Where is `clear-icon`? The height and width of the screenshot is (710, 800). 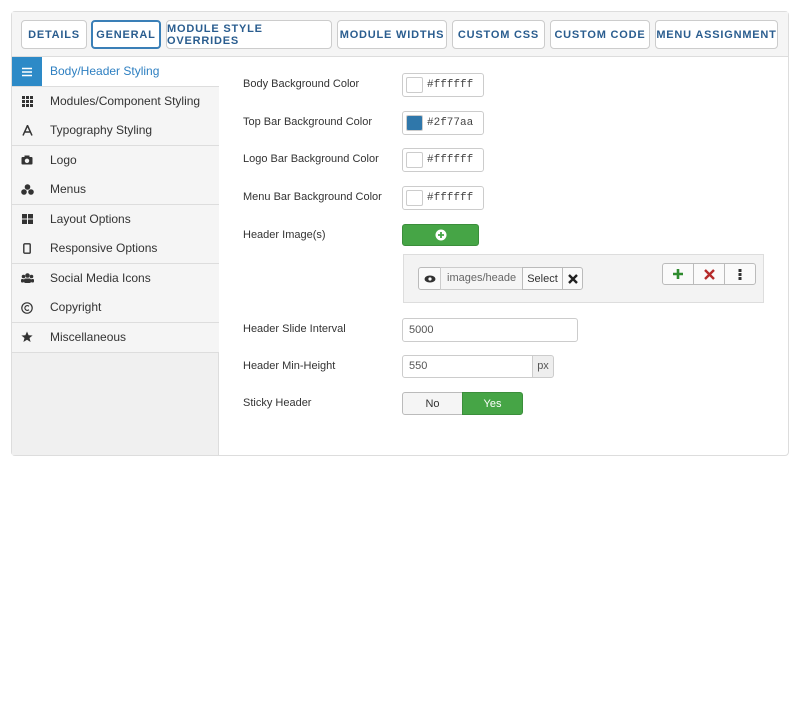
clear-icon is located at coordinates (572, 278).